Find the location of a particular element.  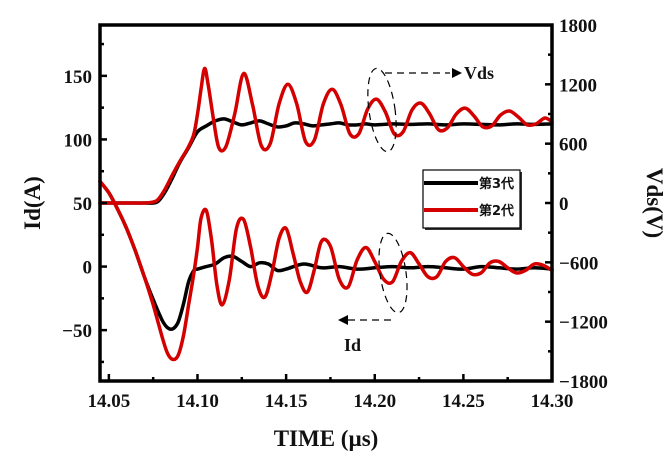

legend-label-gen3: 第3代 is located at coordinates (496, 184).